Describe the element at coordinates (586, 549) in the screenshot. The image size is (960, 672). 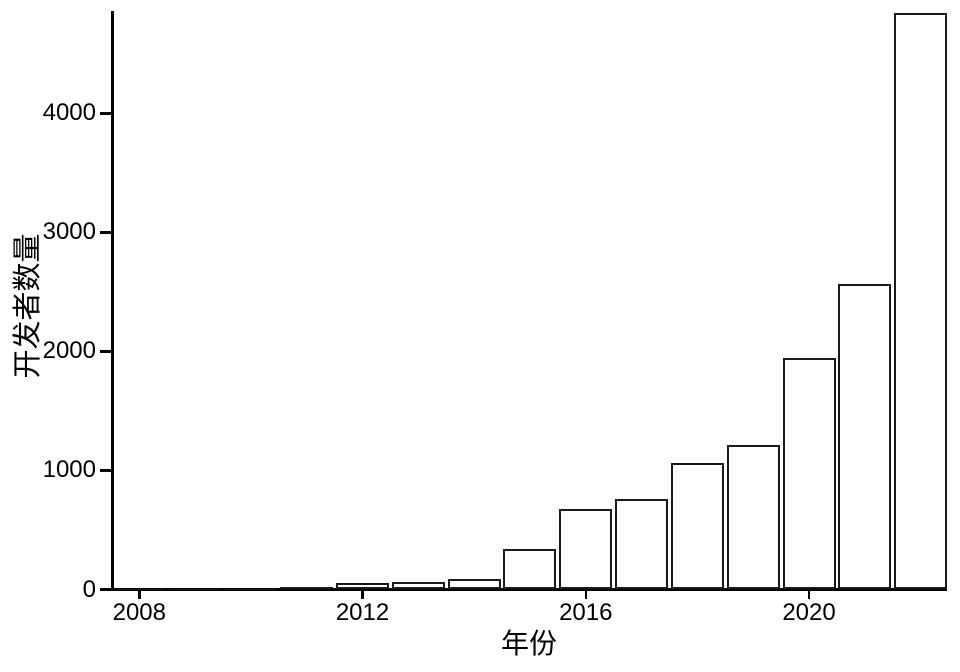
I see `bar-2016` at that location.